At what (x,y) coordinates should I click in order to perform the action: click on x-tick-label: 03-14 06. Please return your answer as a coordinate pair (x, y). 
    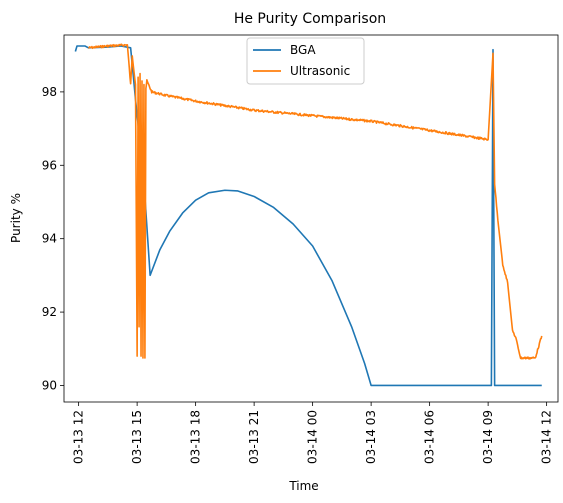
    Looking at the image, I should click on (430, 437).